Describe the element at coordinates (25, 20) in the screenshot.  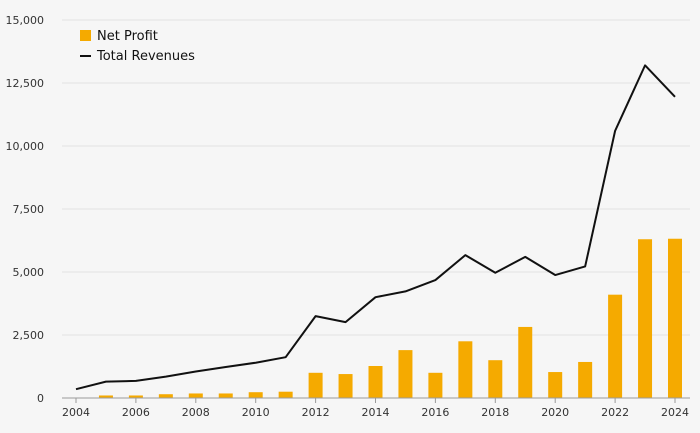
I see `y-tick-label: 15,000` at that location.